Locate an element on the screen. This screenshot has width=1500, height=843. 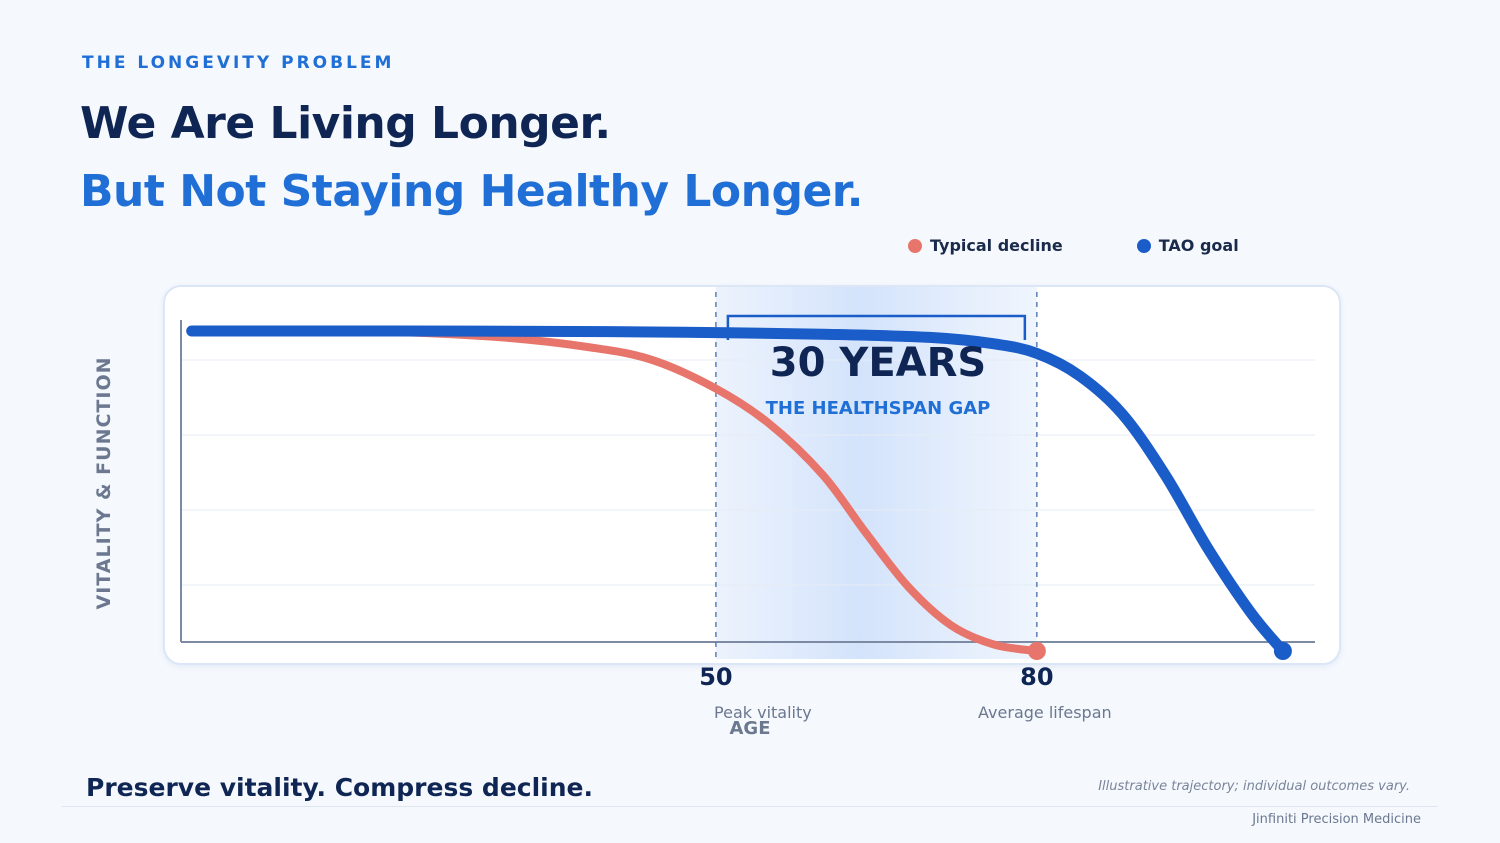
gap-annotation-value: 30 YEARS is located at coordinates (878, 363).